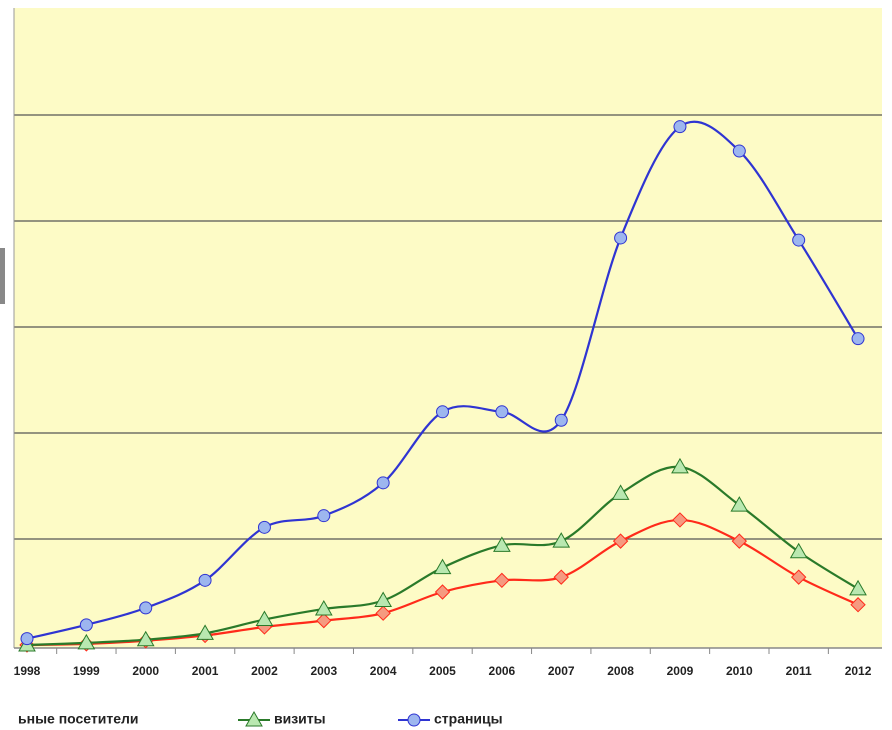  What do you see at coordinates (383, 671) in the screenshot?
I see `x-tick-label: 2004` at bounding box center [383, 671].